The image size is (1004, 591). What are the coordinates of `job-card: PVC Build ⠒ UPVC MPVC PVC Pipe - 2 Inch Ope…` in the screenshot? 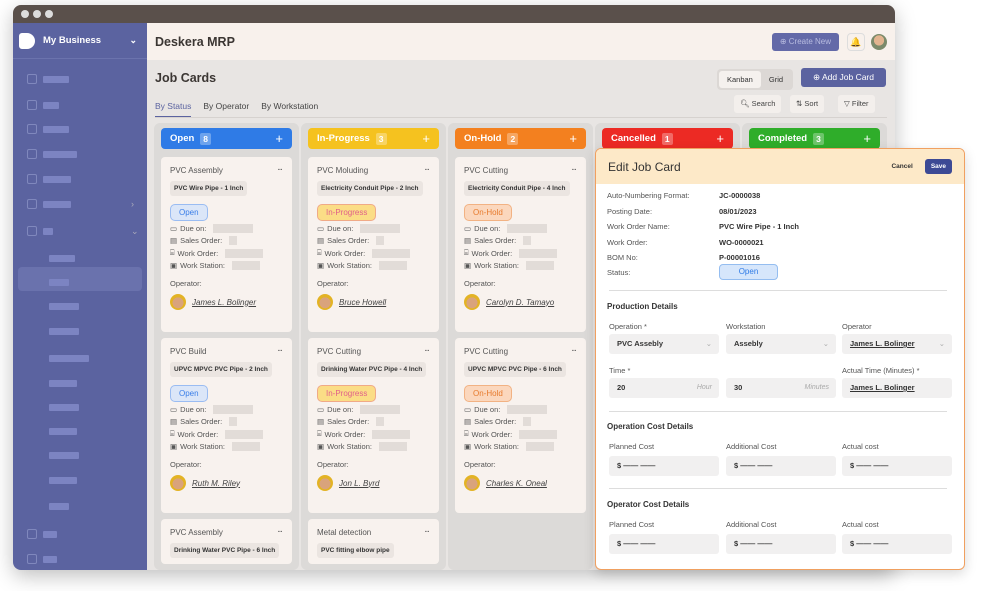 It's located at (226, 425).